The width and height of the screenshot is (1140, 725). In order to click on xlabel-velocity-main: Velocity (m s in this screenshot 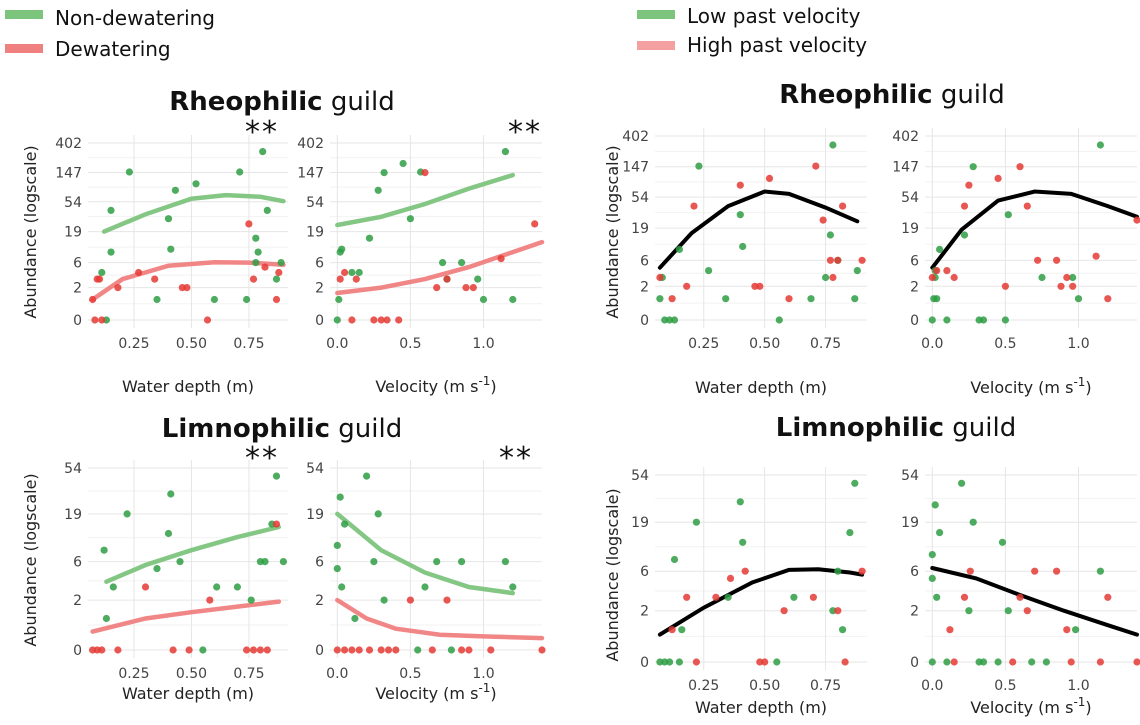, I will do `click(426, 386)`.